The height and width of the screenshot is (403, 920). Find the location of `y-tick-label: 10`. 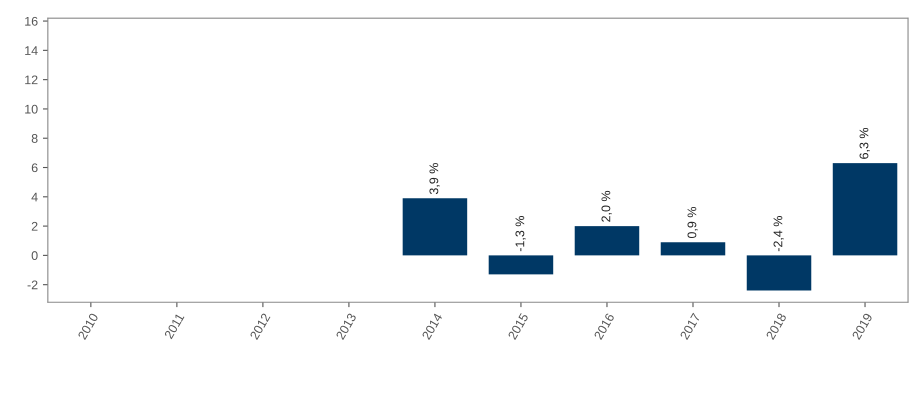

y-tick-label: 10 is located at coordinates (31, 109).